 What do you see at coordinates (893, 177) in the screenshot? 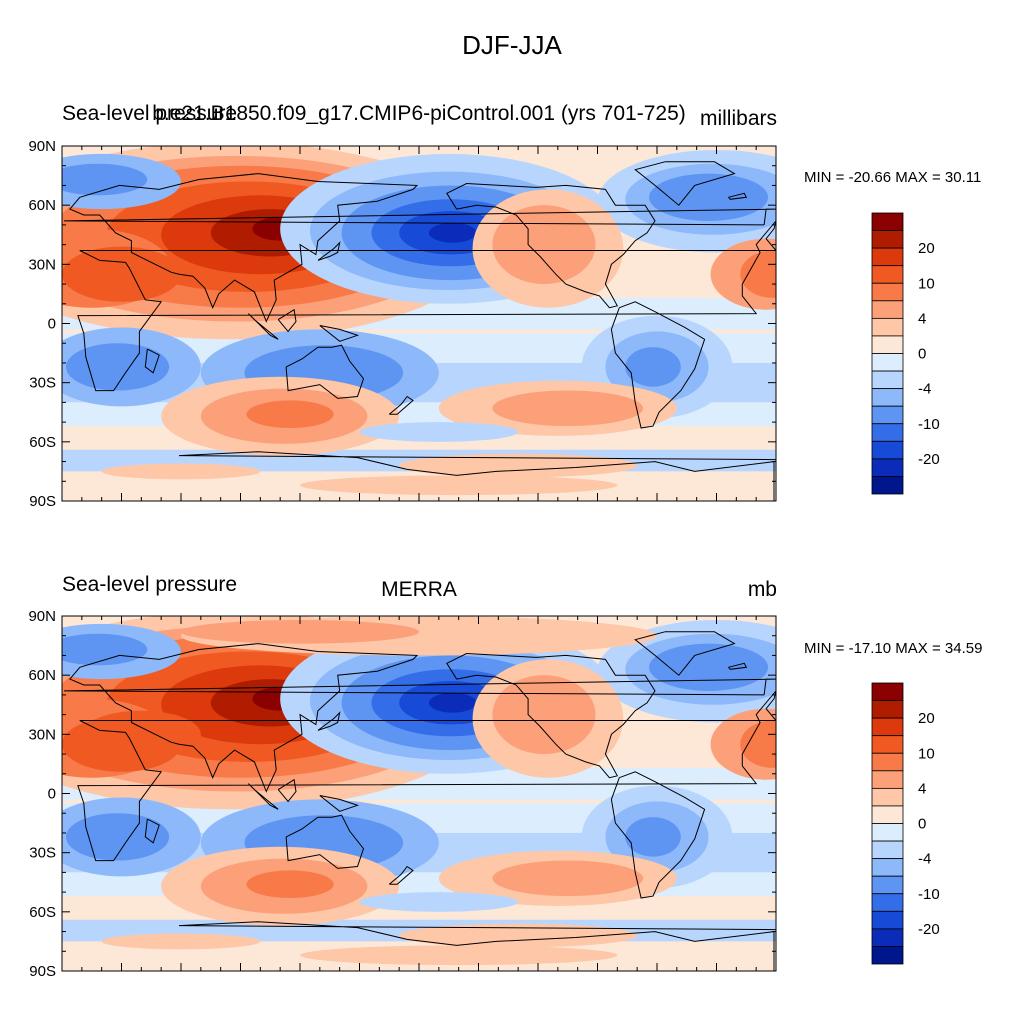
I see `minmax-label: MIN = -20.66 MAX = 30.11` at bounding box center [893, 177].